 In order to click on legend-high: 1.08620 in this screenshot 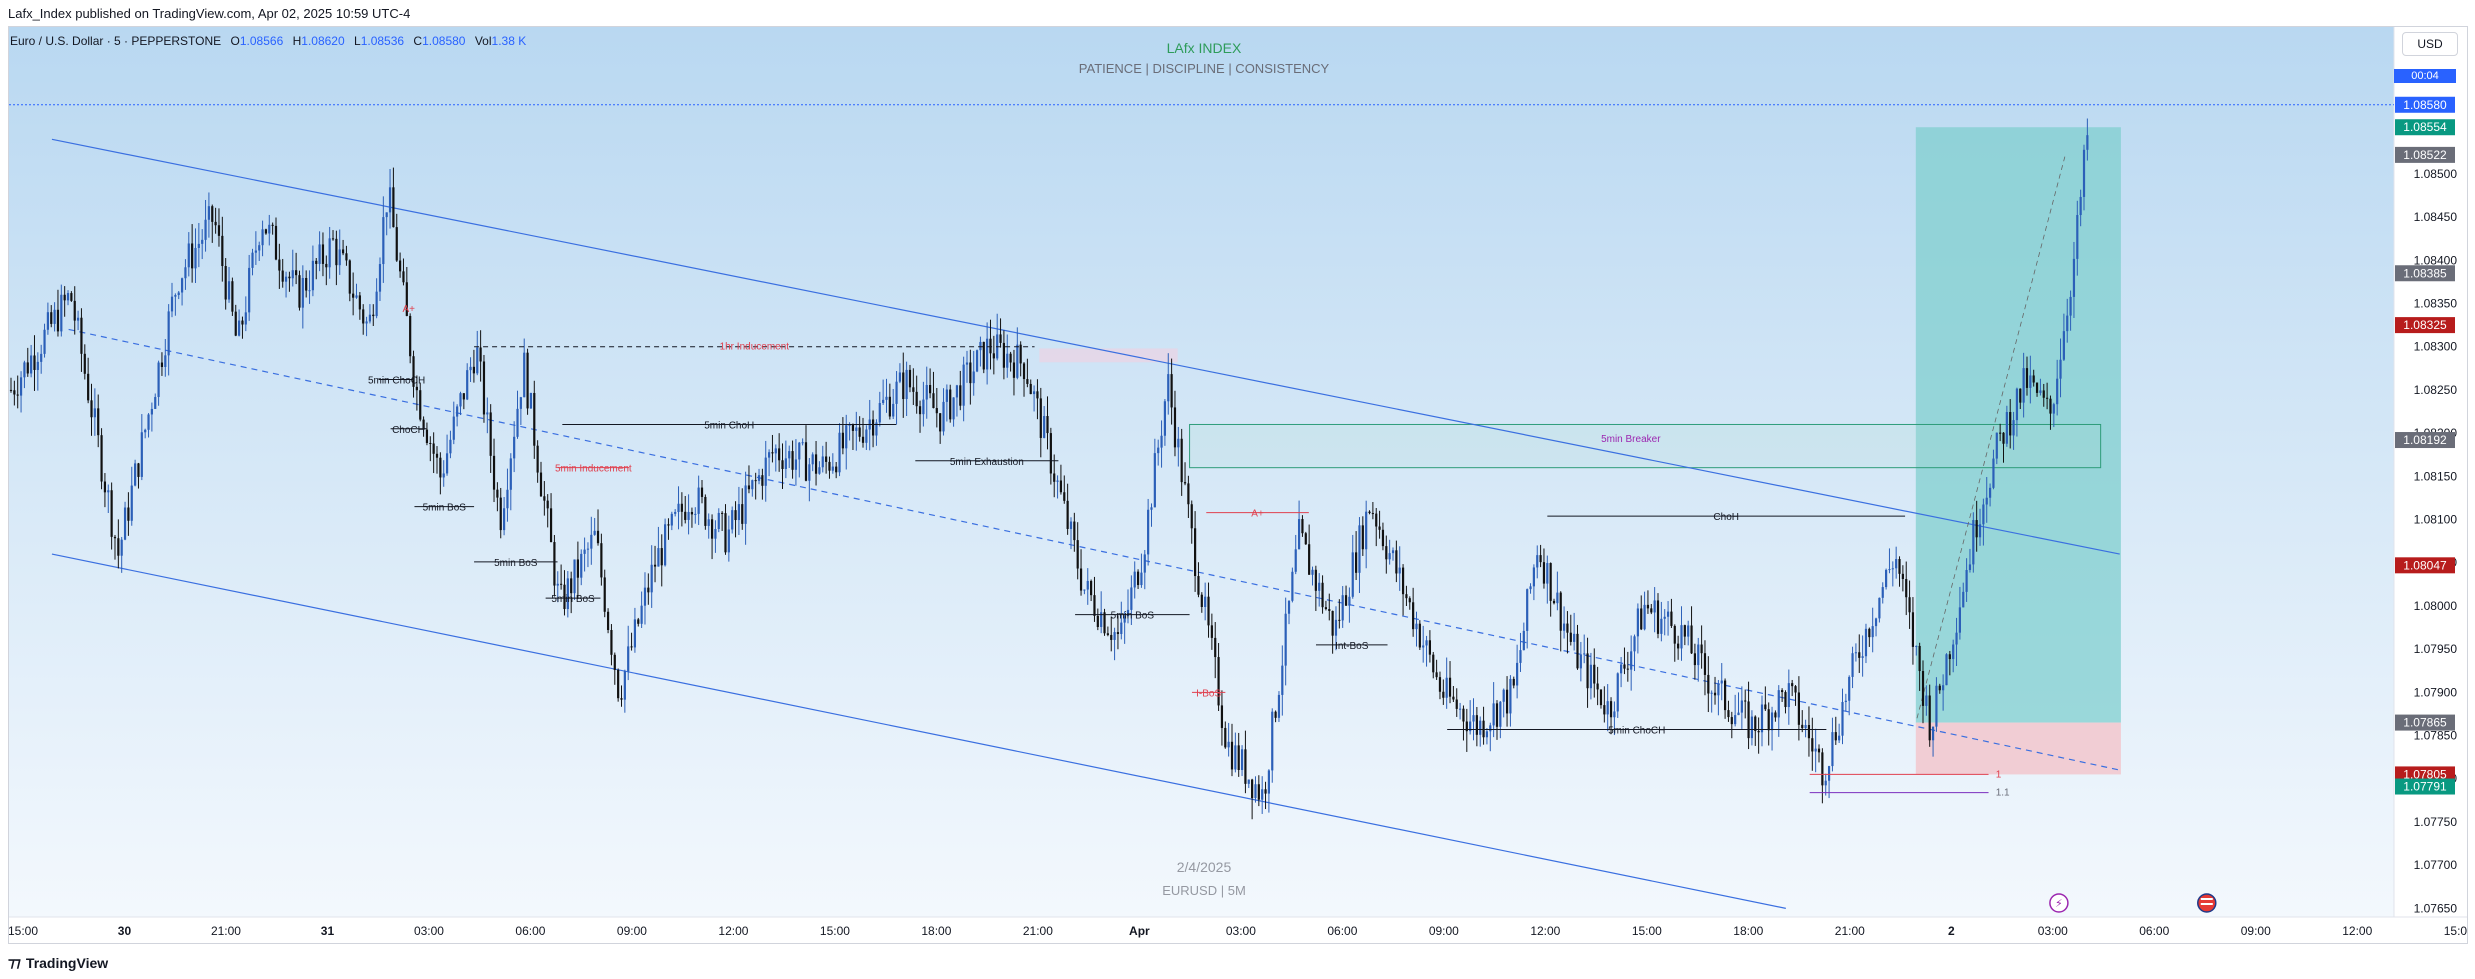, I will do `click(323, 41)`.